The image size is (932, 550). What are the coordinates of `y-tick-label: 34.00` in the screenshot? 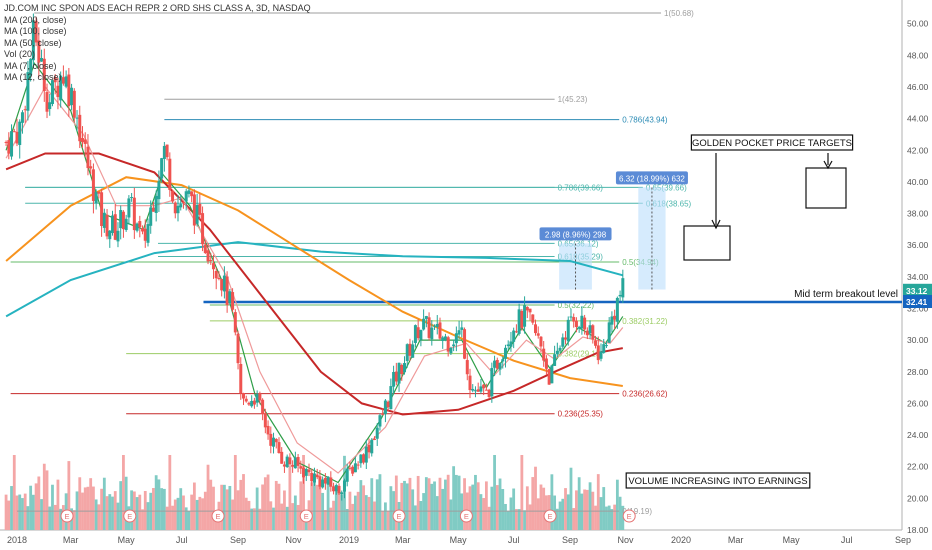 It's located at (918, 277).